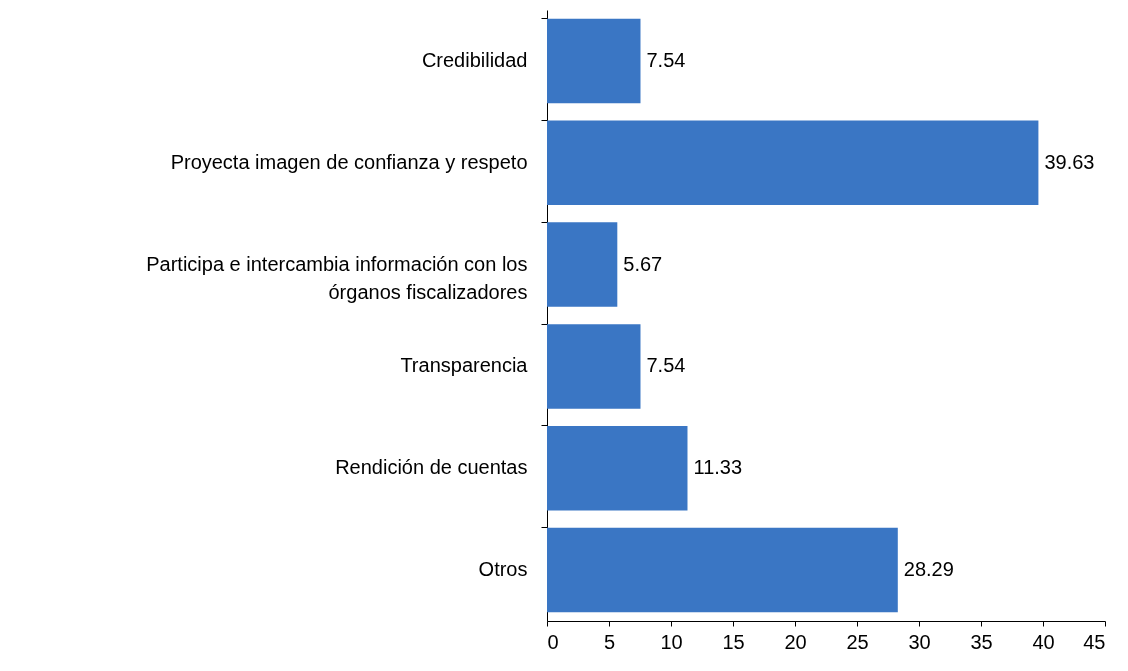 This screenshot has height=671, width=1128. I want to click on y-tick-label: Rendición de cuentas, so click(431, 467).